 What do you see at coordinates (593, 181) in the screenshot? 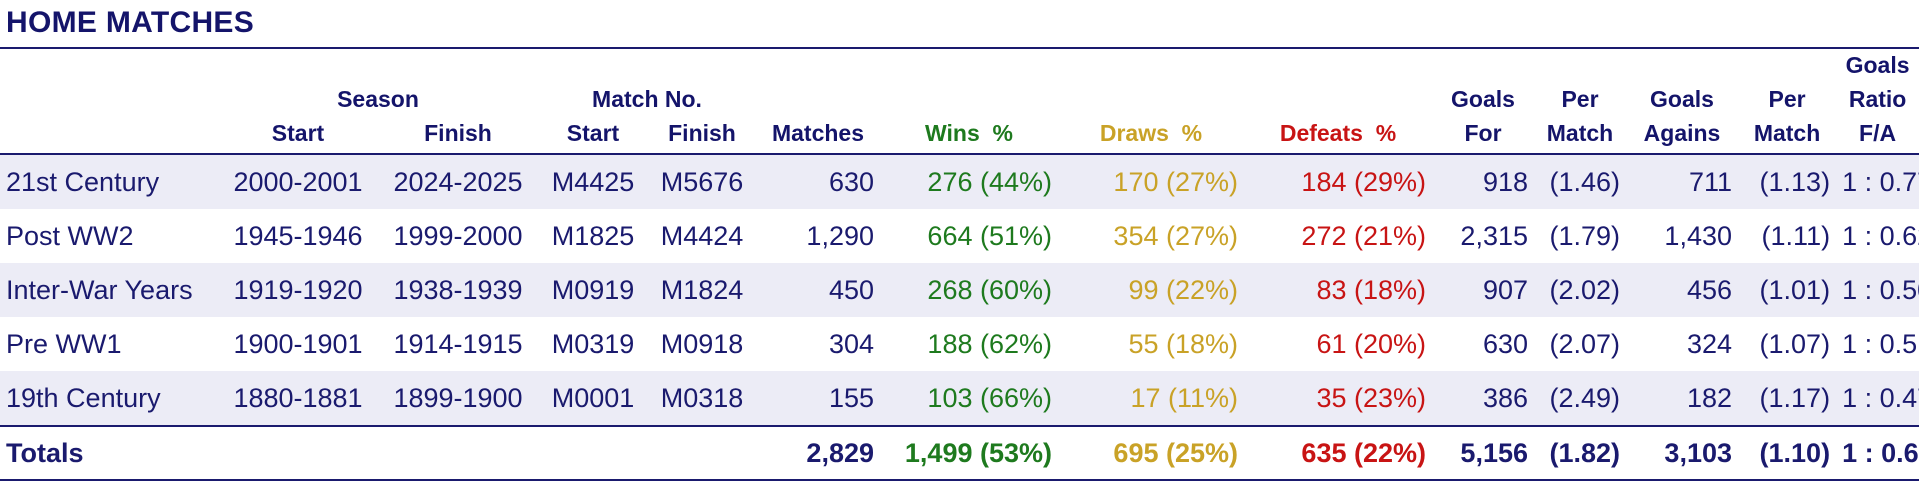
I see `match-start-cell: M4425` at bounding box center [593, 181].